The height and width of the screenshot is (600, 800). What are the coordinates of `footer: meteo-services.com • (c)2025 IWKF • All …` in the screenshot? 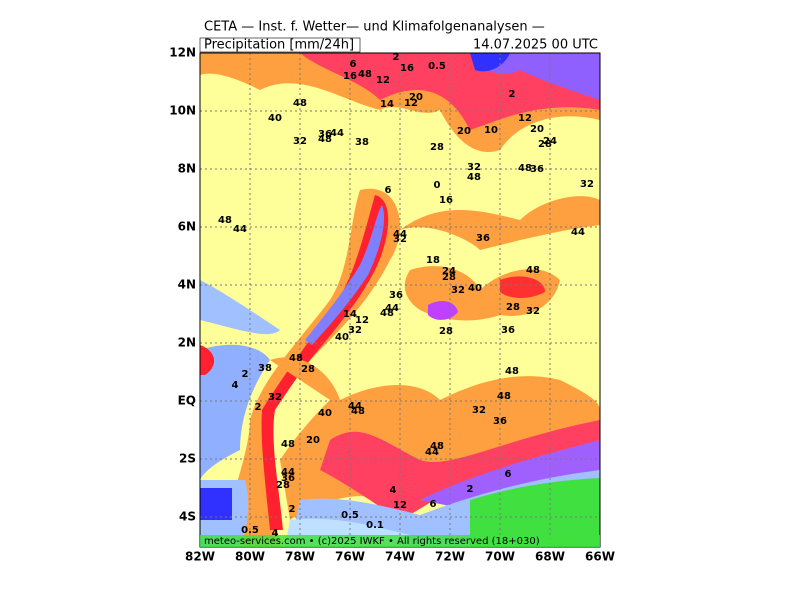 It's located at (372, 541).